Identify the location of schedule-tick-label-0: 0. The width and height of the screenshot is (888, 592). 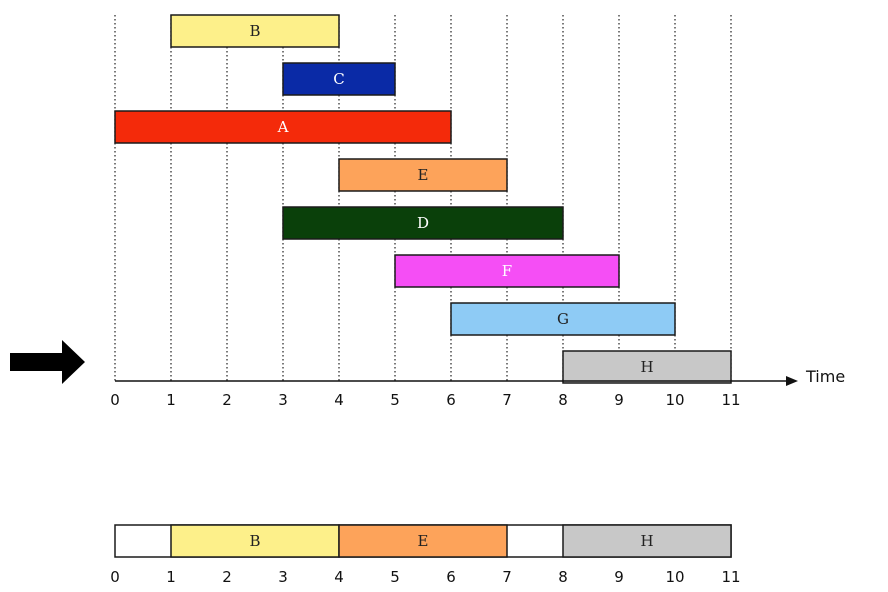
(115, 577).